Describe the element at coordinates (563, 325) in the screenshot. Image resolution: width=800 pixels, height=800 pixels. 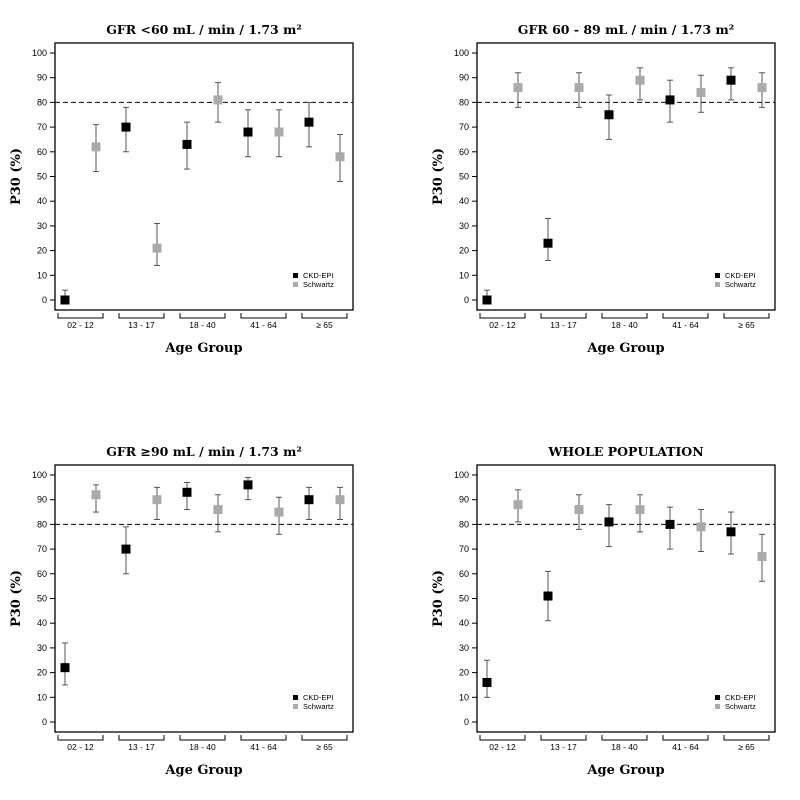
I see `category-label: 13 - 17` at that location.